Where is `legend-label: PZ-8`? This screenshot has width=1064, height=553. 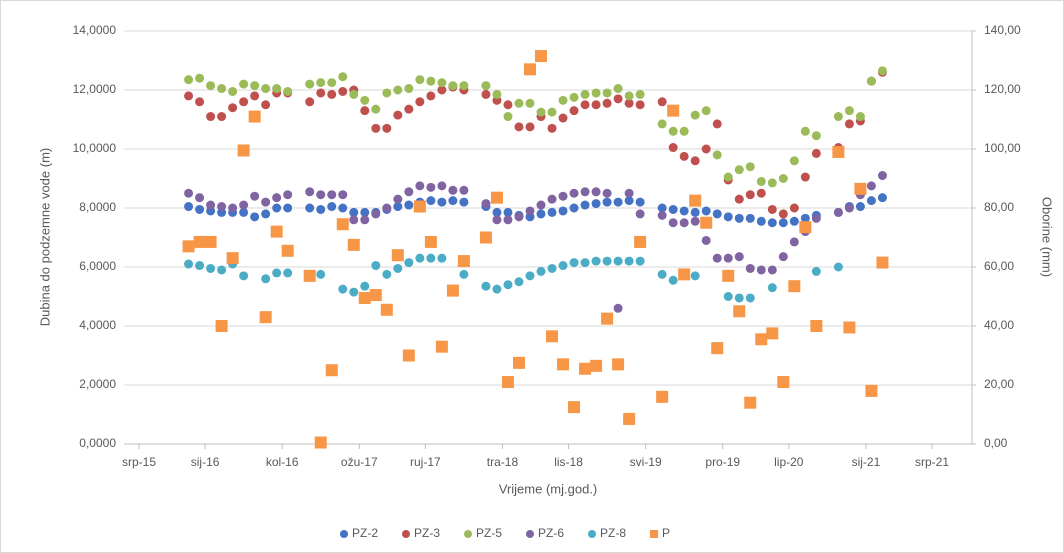
legend-label: PZ-8 is located at coordinates (613, 533).